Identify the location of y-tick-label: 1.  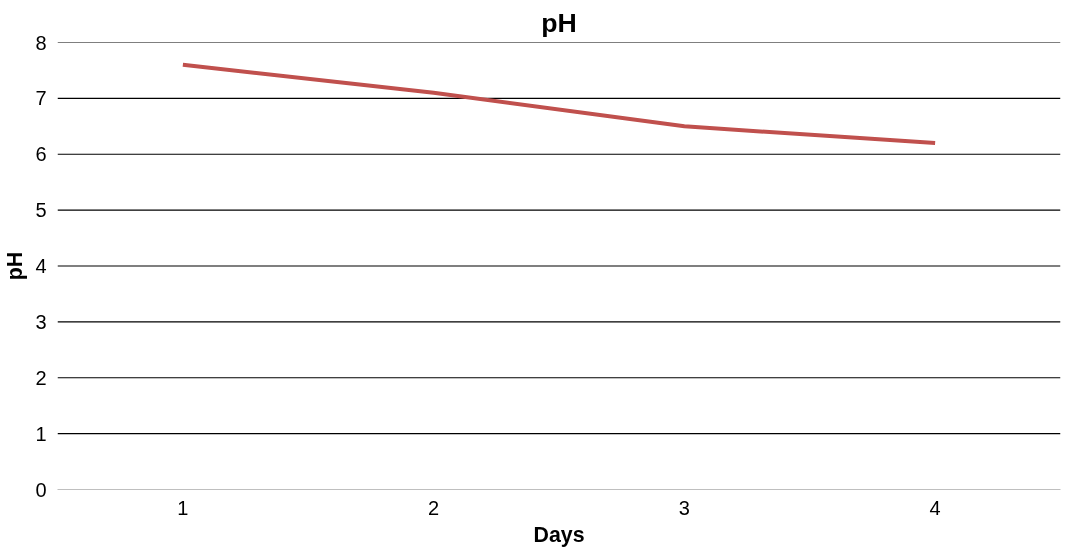
(41, 433).